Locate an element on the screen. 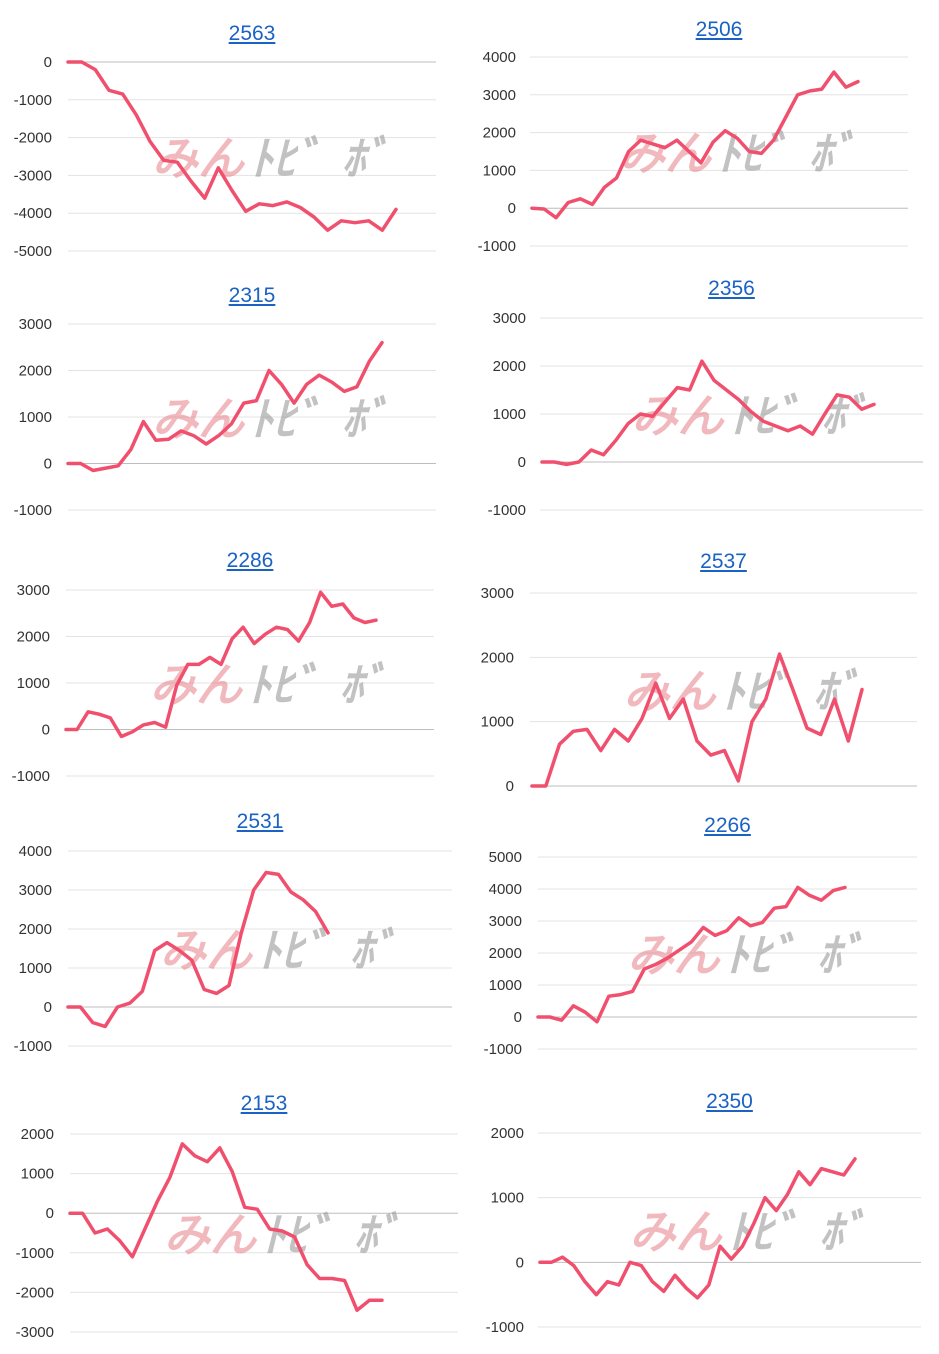 This screenshot has width=939, height=1354. chart-title-link: 2356 is located at coordinates (731, 288).